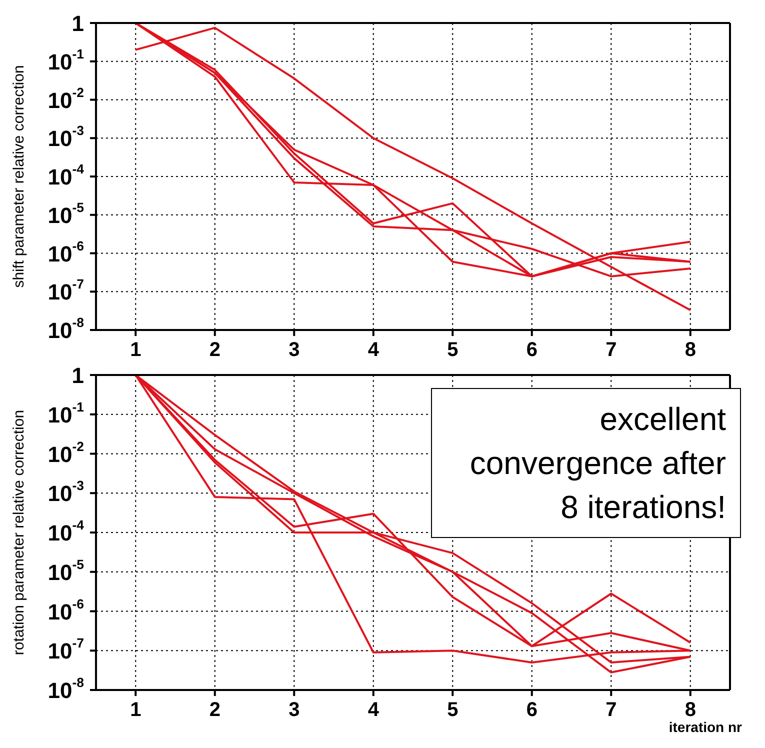 This screenshot has height=748, width=765. I want to click on note-box: excellent convergence after 8 iterations!, so click(586, 463).